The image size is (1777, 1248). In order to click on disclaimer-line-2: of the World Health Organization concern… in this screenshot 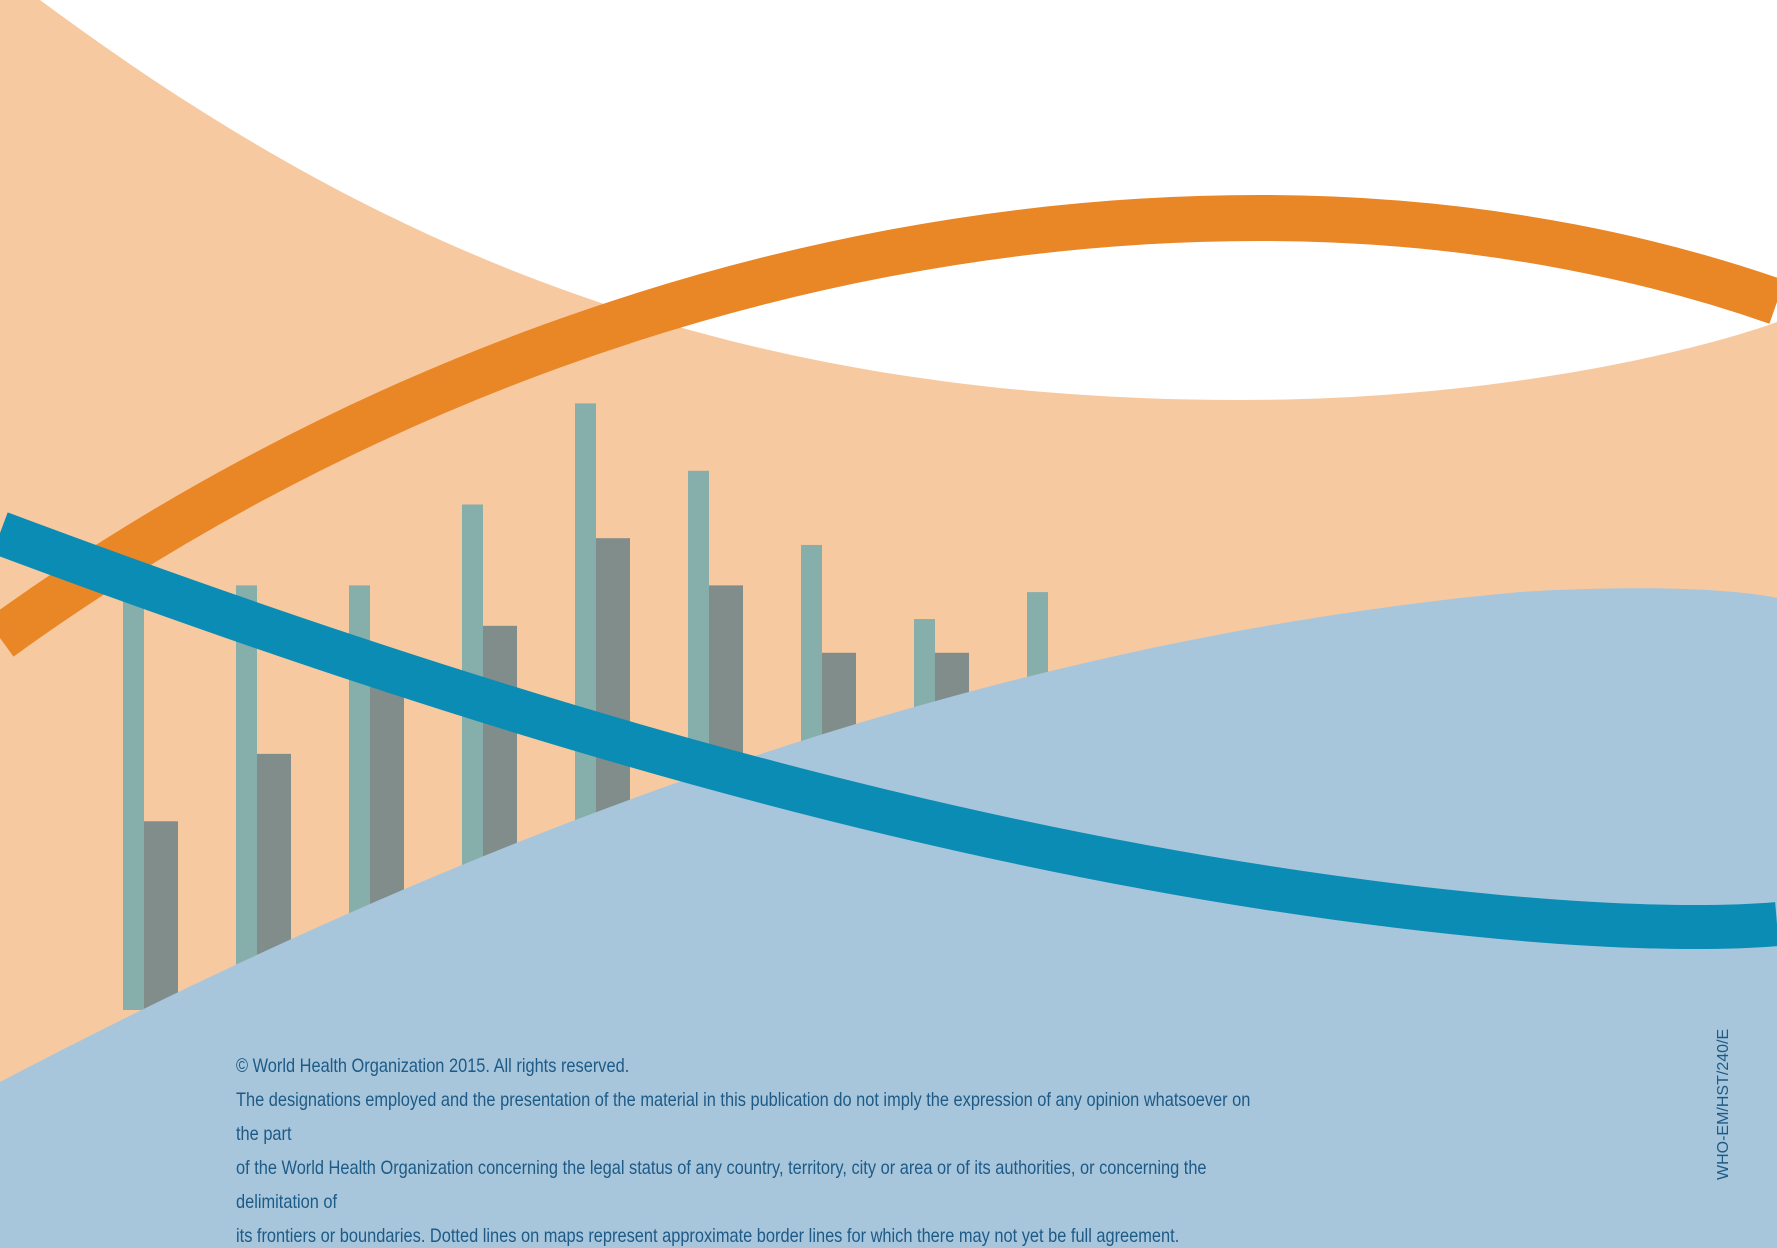, I will do `click(721, 1185)`.